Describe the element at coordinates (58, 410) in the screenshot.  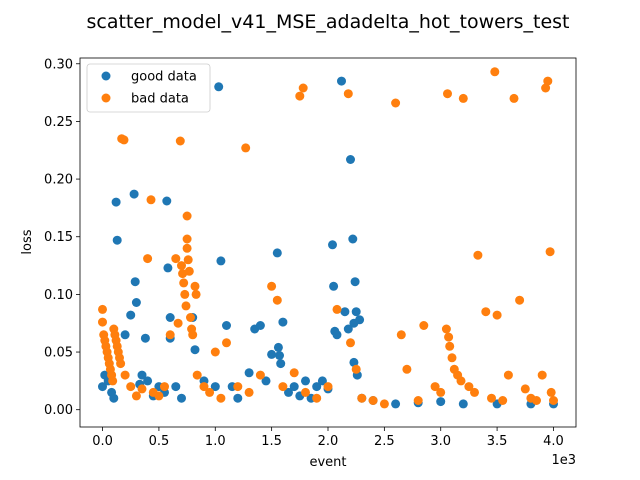
I see `y-tick-label: 0.00` at that location.